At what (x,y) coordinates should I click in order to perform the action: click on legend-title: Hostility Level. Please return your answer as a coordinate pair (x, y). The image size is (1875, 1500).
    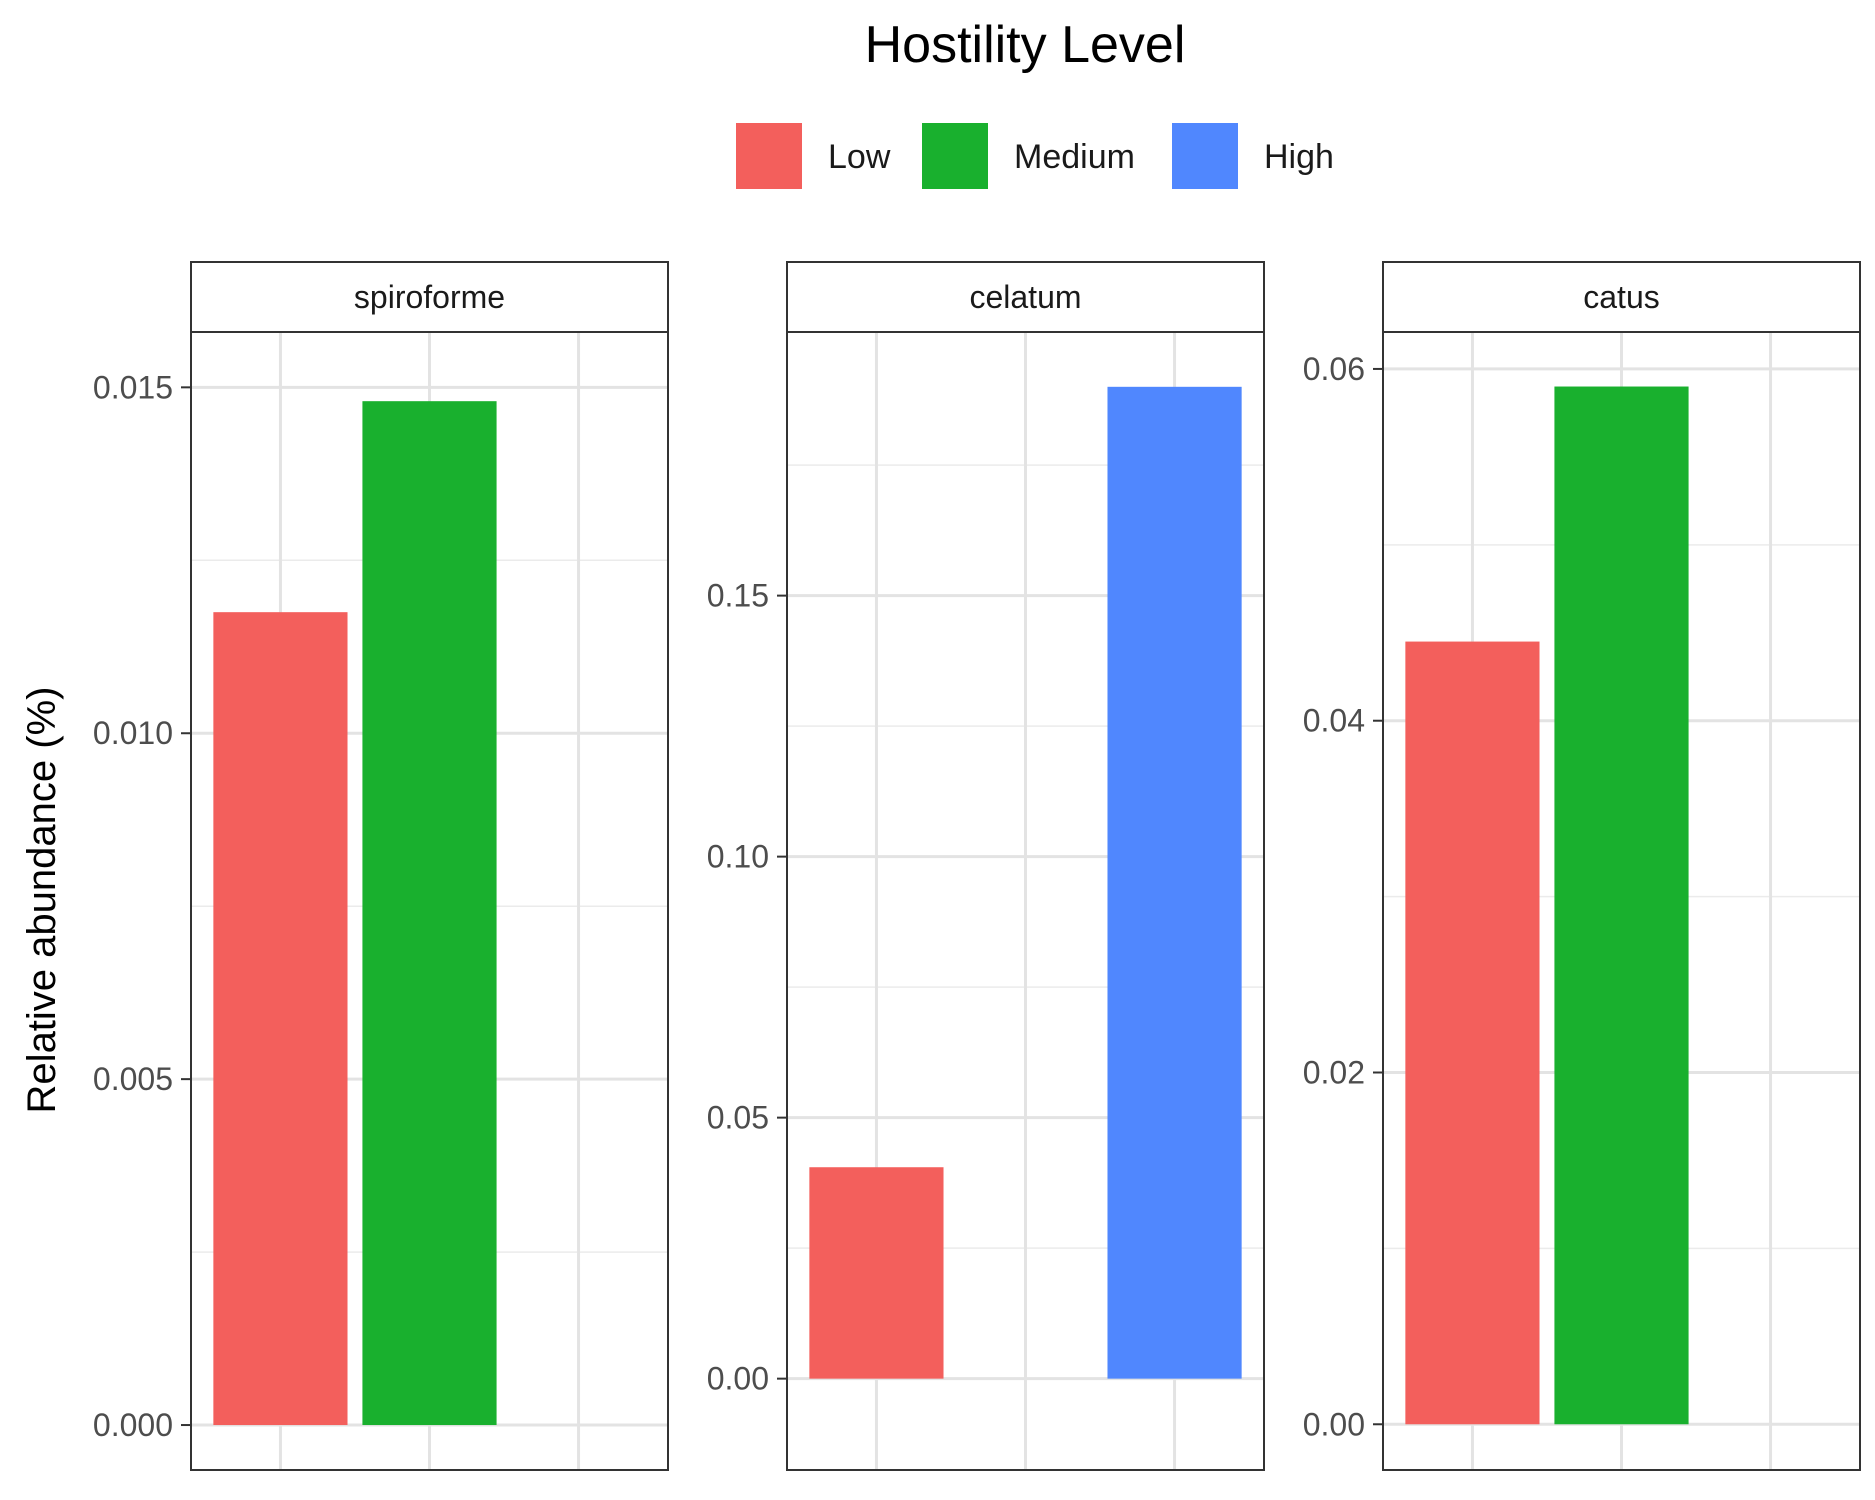
    Looking at the image, I should click on (1025, 45).